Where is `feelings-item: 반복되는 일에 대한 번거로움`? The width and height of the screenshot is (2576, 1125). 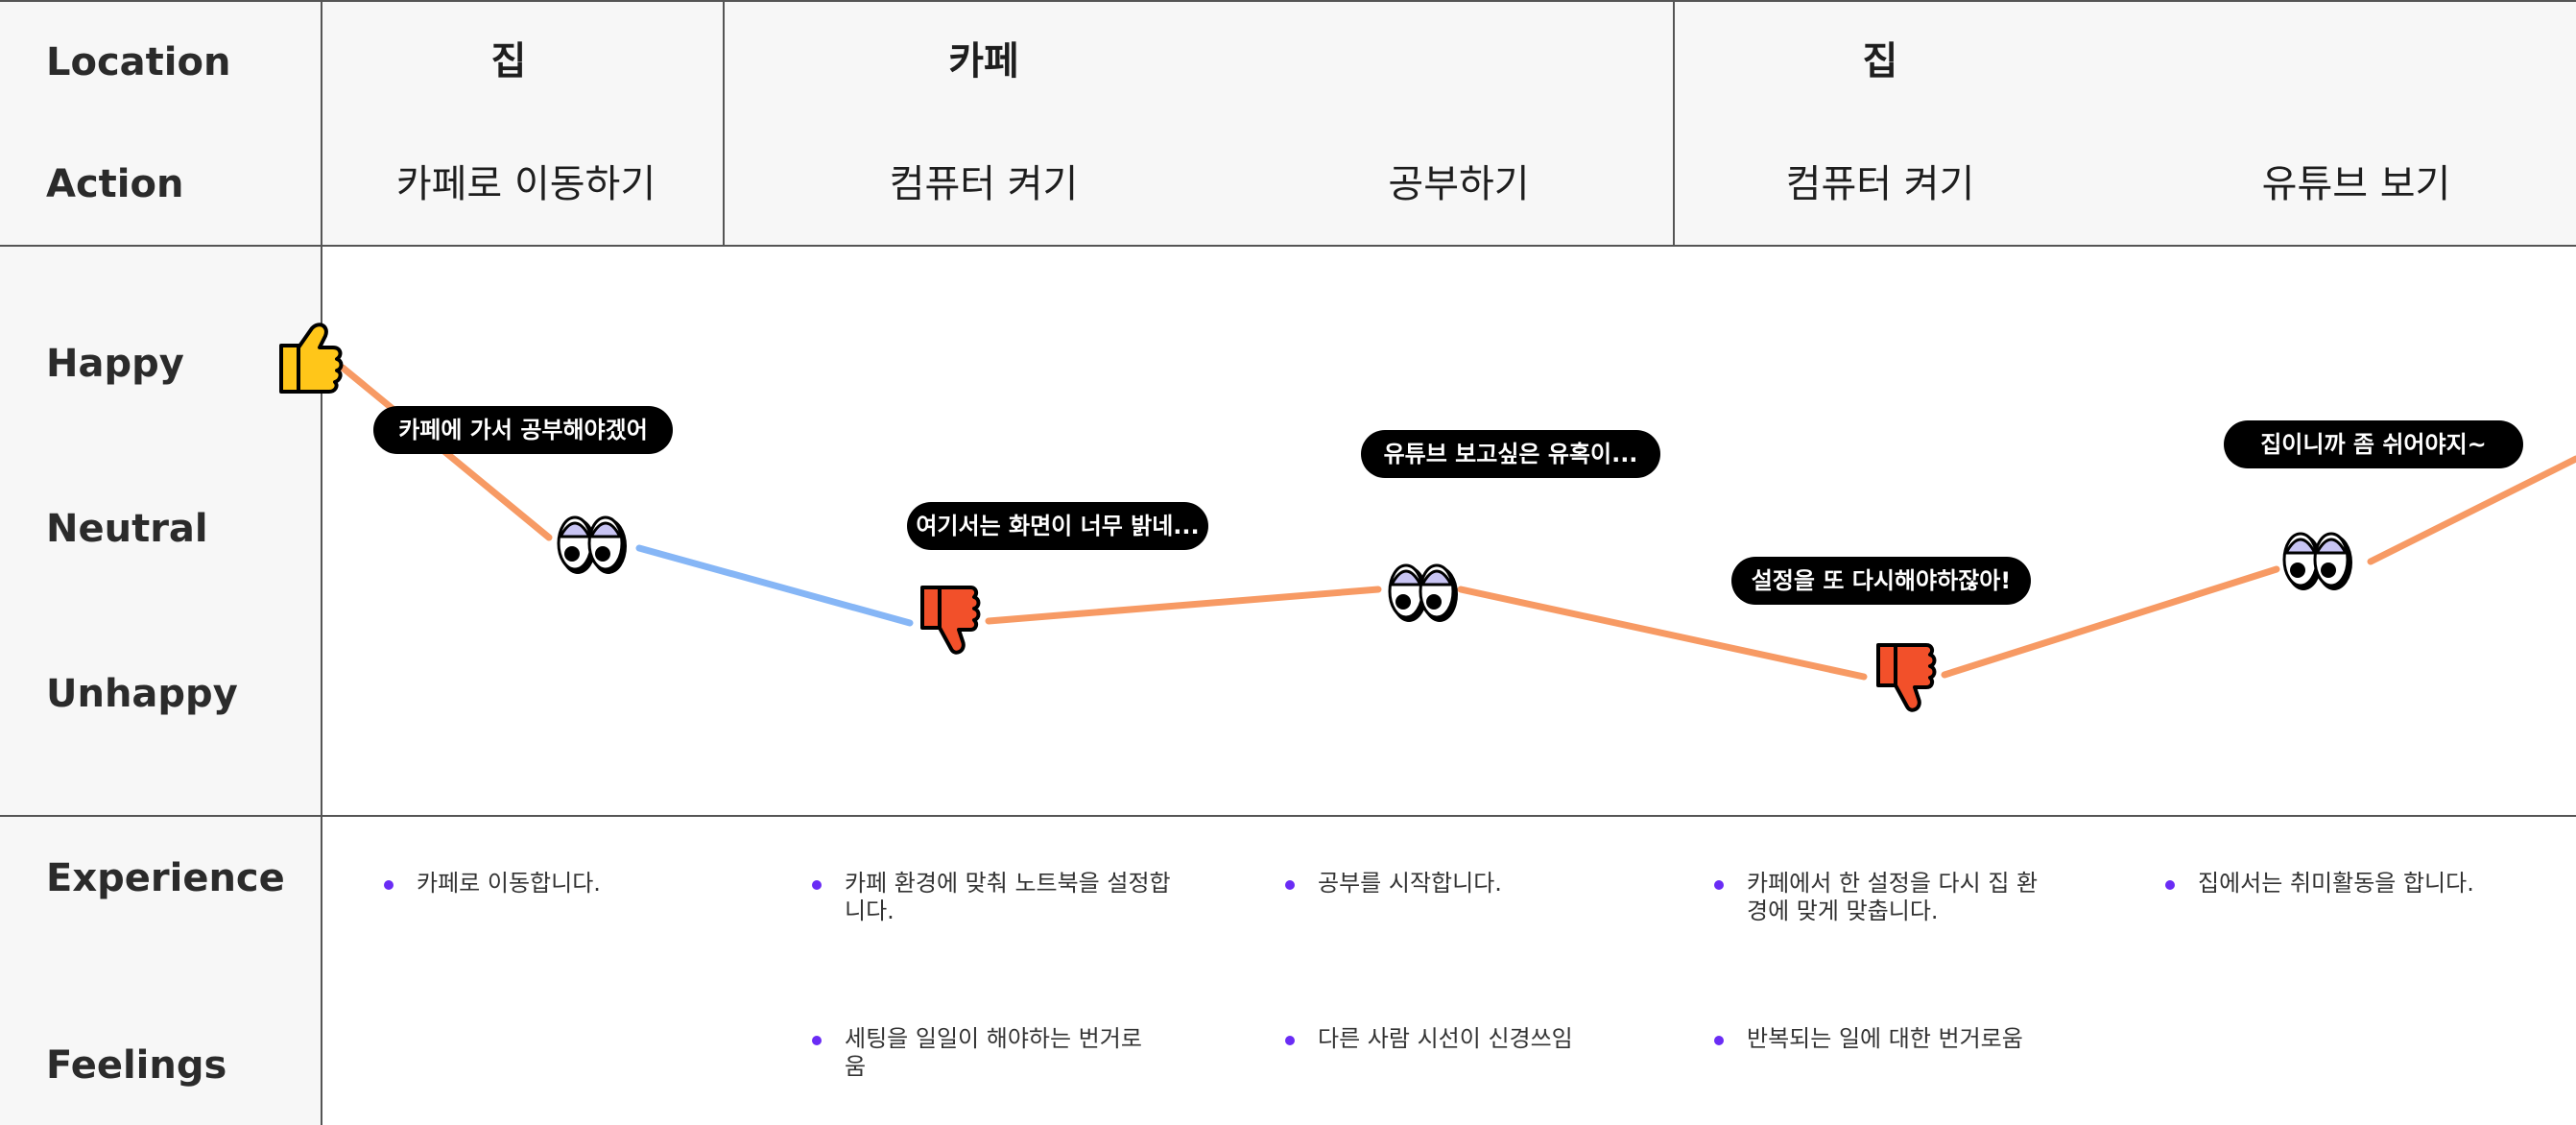 feelings-item: 반복되는 일에 대한 번거로움 is located at coordinates (1893, 1039).